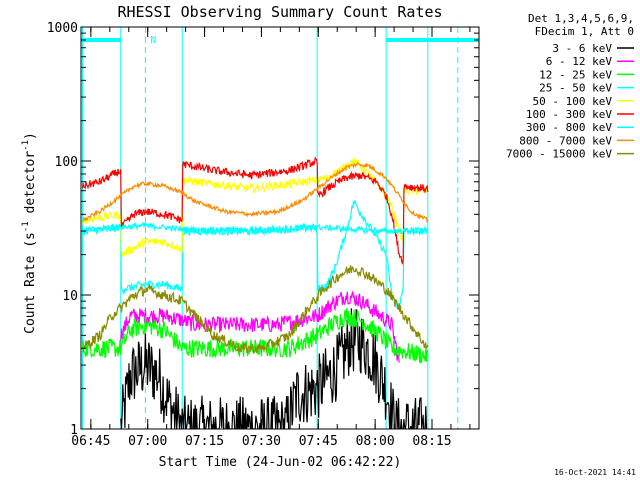 Image resolution: width=640 pixels, height=480 pixels. Describe the element at coordinates (573, 101) in the screenshot. I see `legend-label: 50 - 100 keV` at that location.